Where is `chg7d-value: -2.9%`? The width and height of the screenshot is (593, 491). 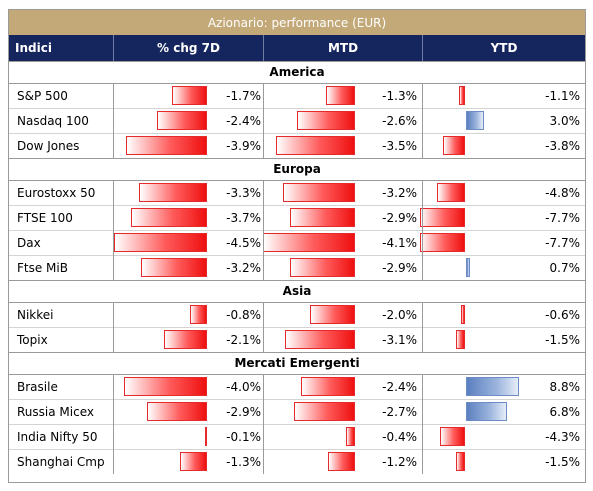 chg7d-value: -2.9% is located at coordinates (243, 411).